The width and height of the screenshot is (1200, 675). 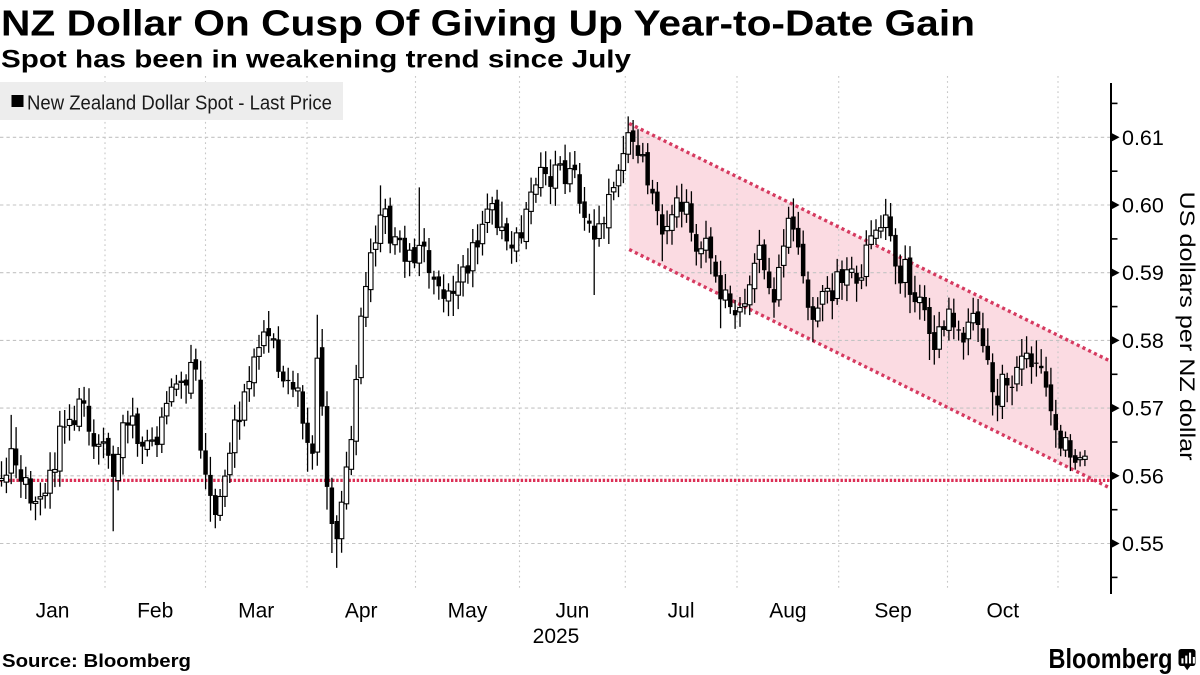 What do you see at coordinates (96, 660) in the screenshot?
I see `svg-text: Source: Bloomberg` at bounding box center [96, 660].